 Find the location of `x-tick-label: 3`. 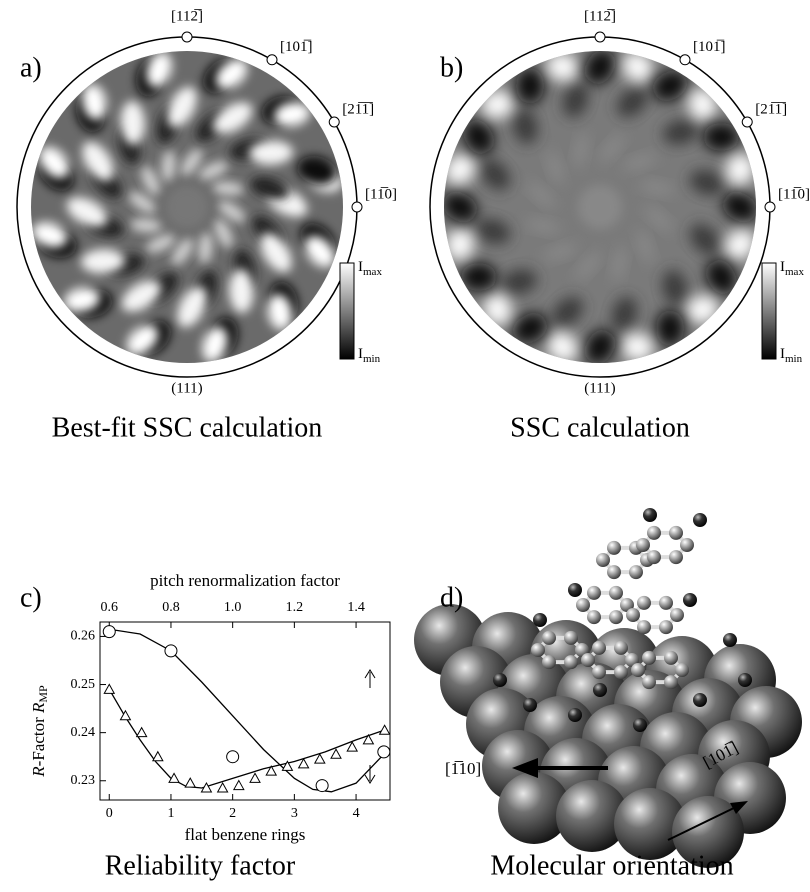

x-tick-label: 3 is located at coordinates (294, 813).